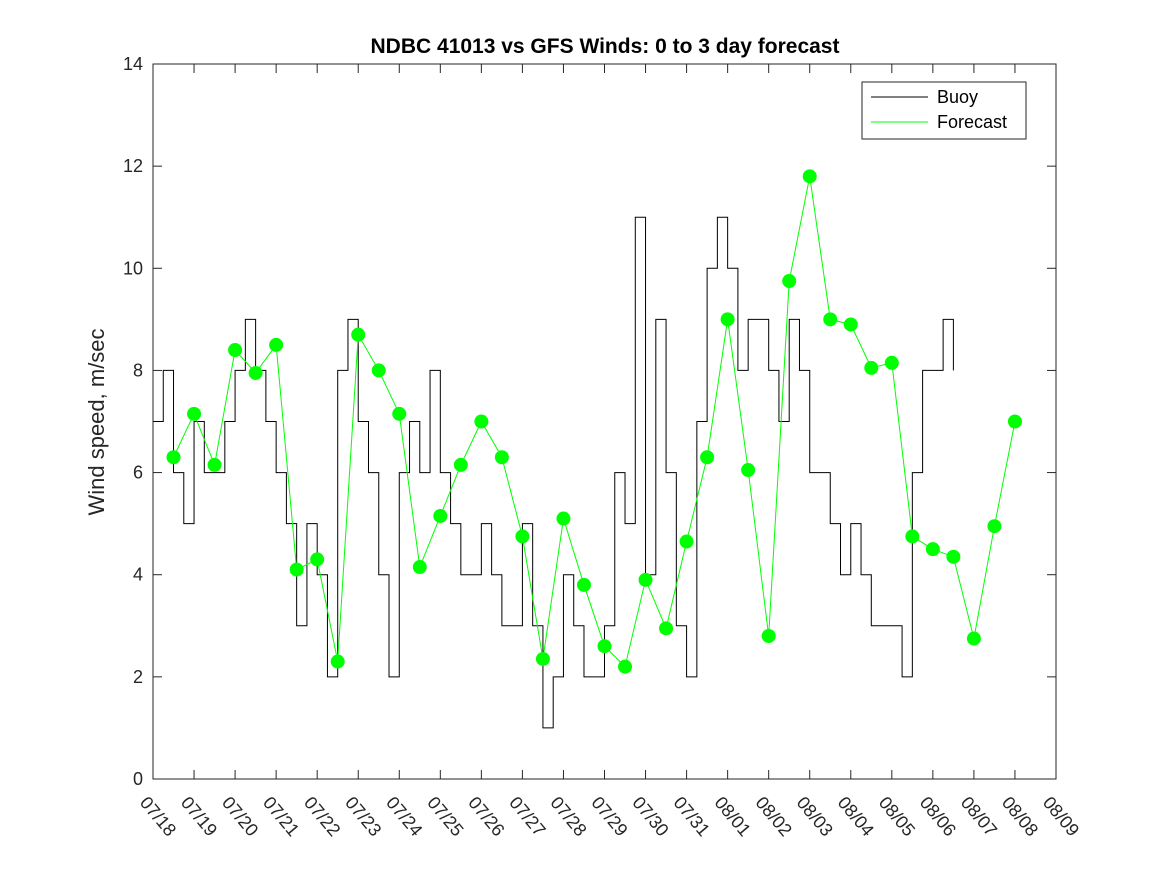 Image resolution: width=1167 pixels, height=875 pixels. Describe the element at coordinates (774, 816) in the screenshot. I see `x-tick-label: 08/02` at that location.